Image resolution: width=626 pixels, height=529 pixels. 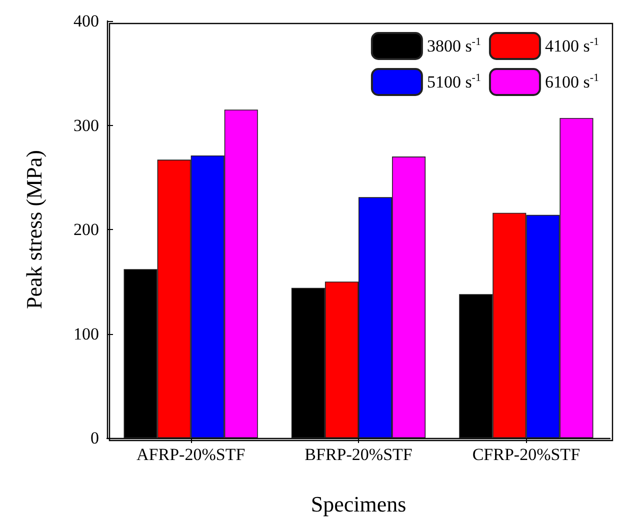 I want to click on y-tick-label: 200, so click(x=86, y=229).